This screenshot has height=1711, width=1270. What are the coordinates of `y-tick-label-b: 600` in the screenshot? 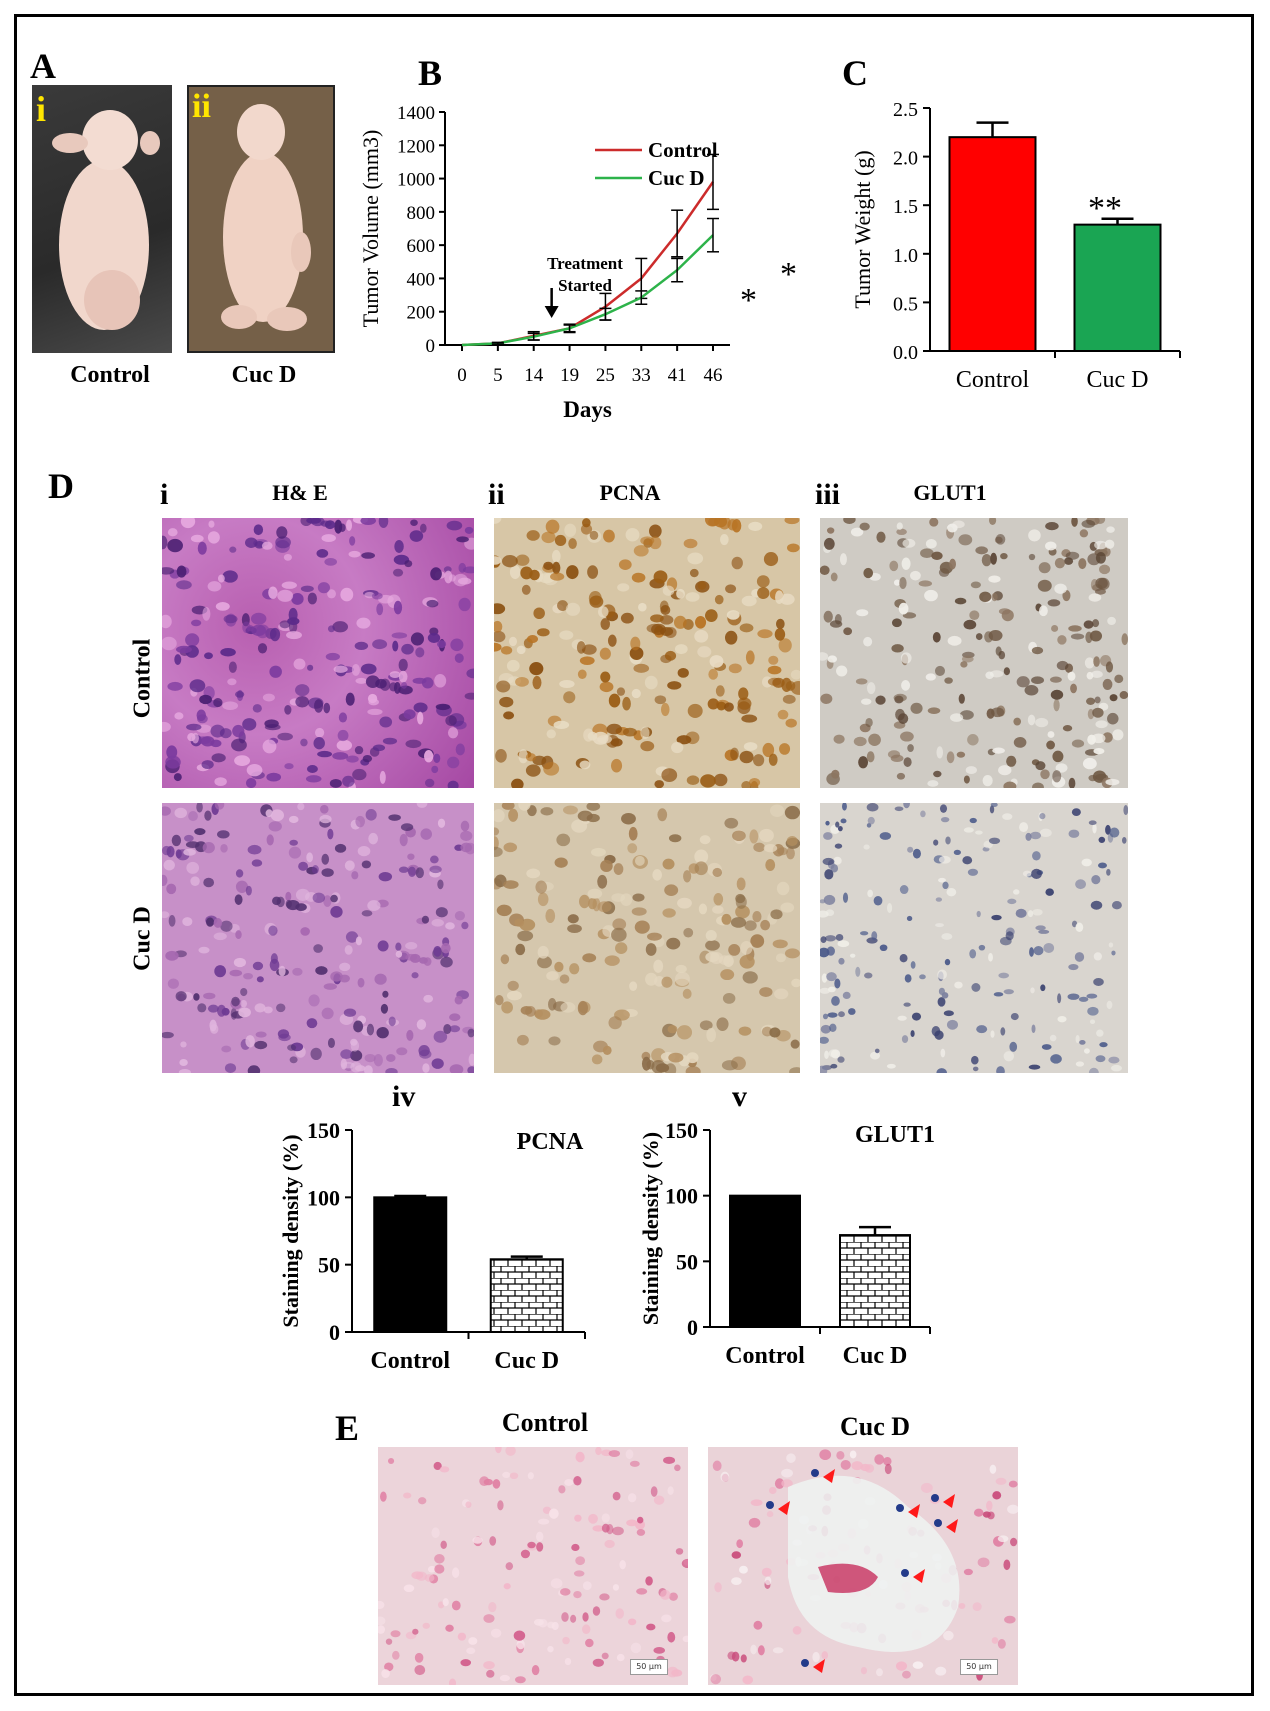 It's located at (421, 246).